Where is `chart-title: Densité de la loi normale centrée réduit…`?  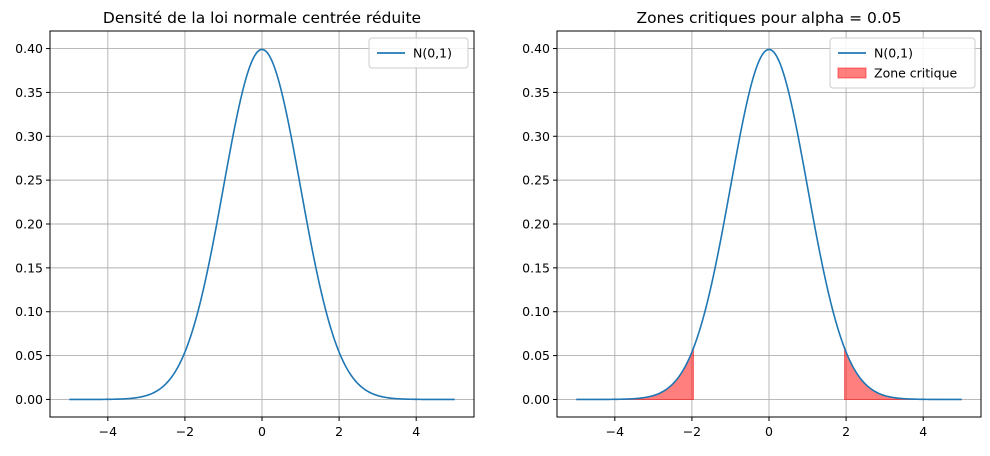
chart-title: Densité de la loi normale centrée réduit… is located at coordinates (262, 18).